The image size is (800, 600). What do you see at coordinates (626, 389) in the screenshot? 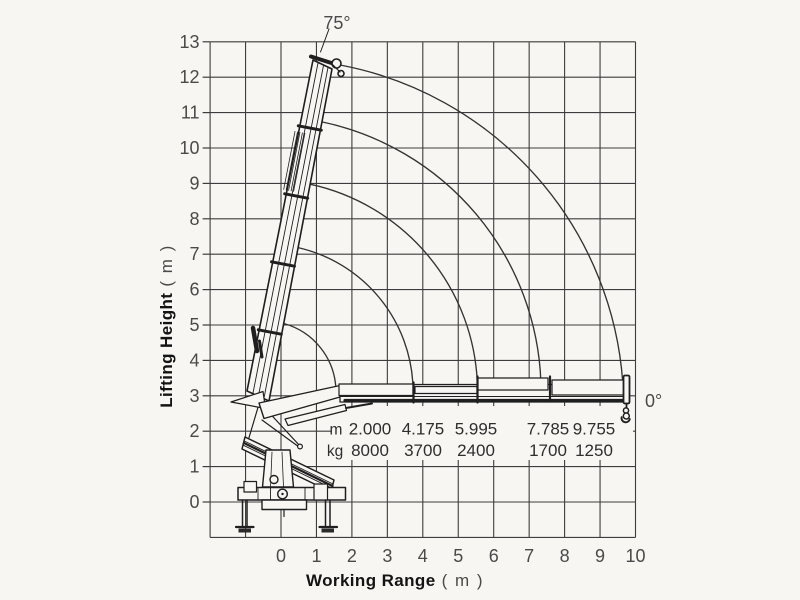
I see `boom-end-plate` at bounding box center [626, 389].